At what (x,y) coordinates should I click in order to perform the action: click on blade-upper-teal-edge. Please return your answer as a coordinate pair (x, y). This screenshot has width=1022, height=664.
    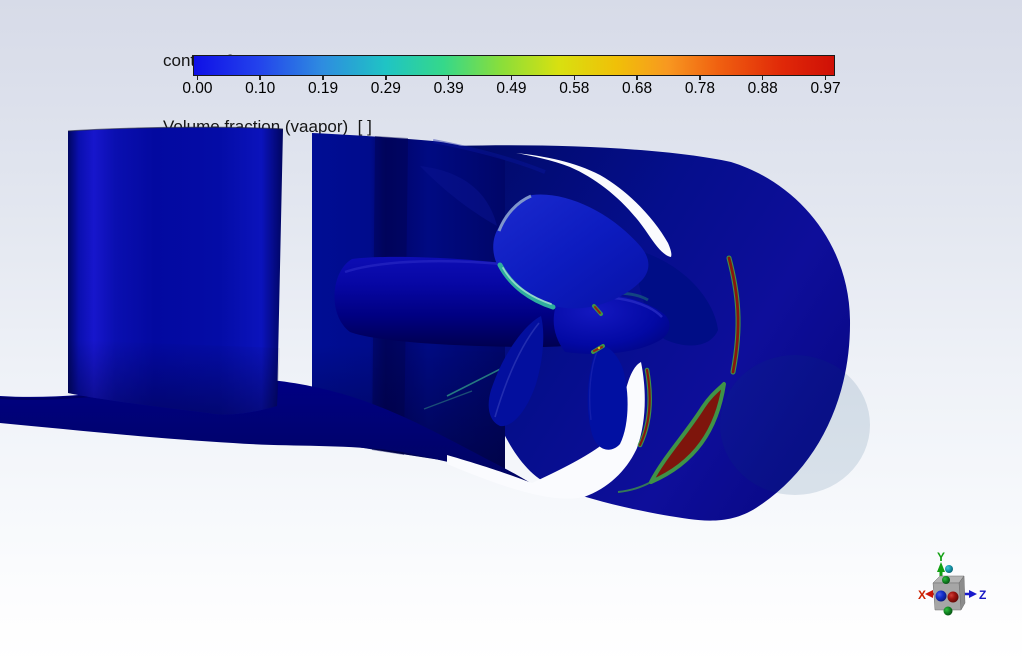
    Looking at the image, I should click on (526, 286).